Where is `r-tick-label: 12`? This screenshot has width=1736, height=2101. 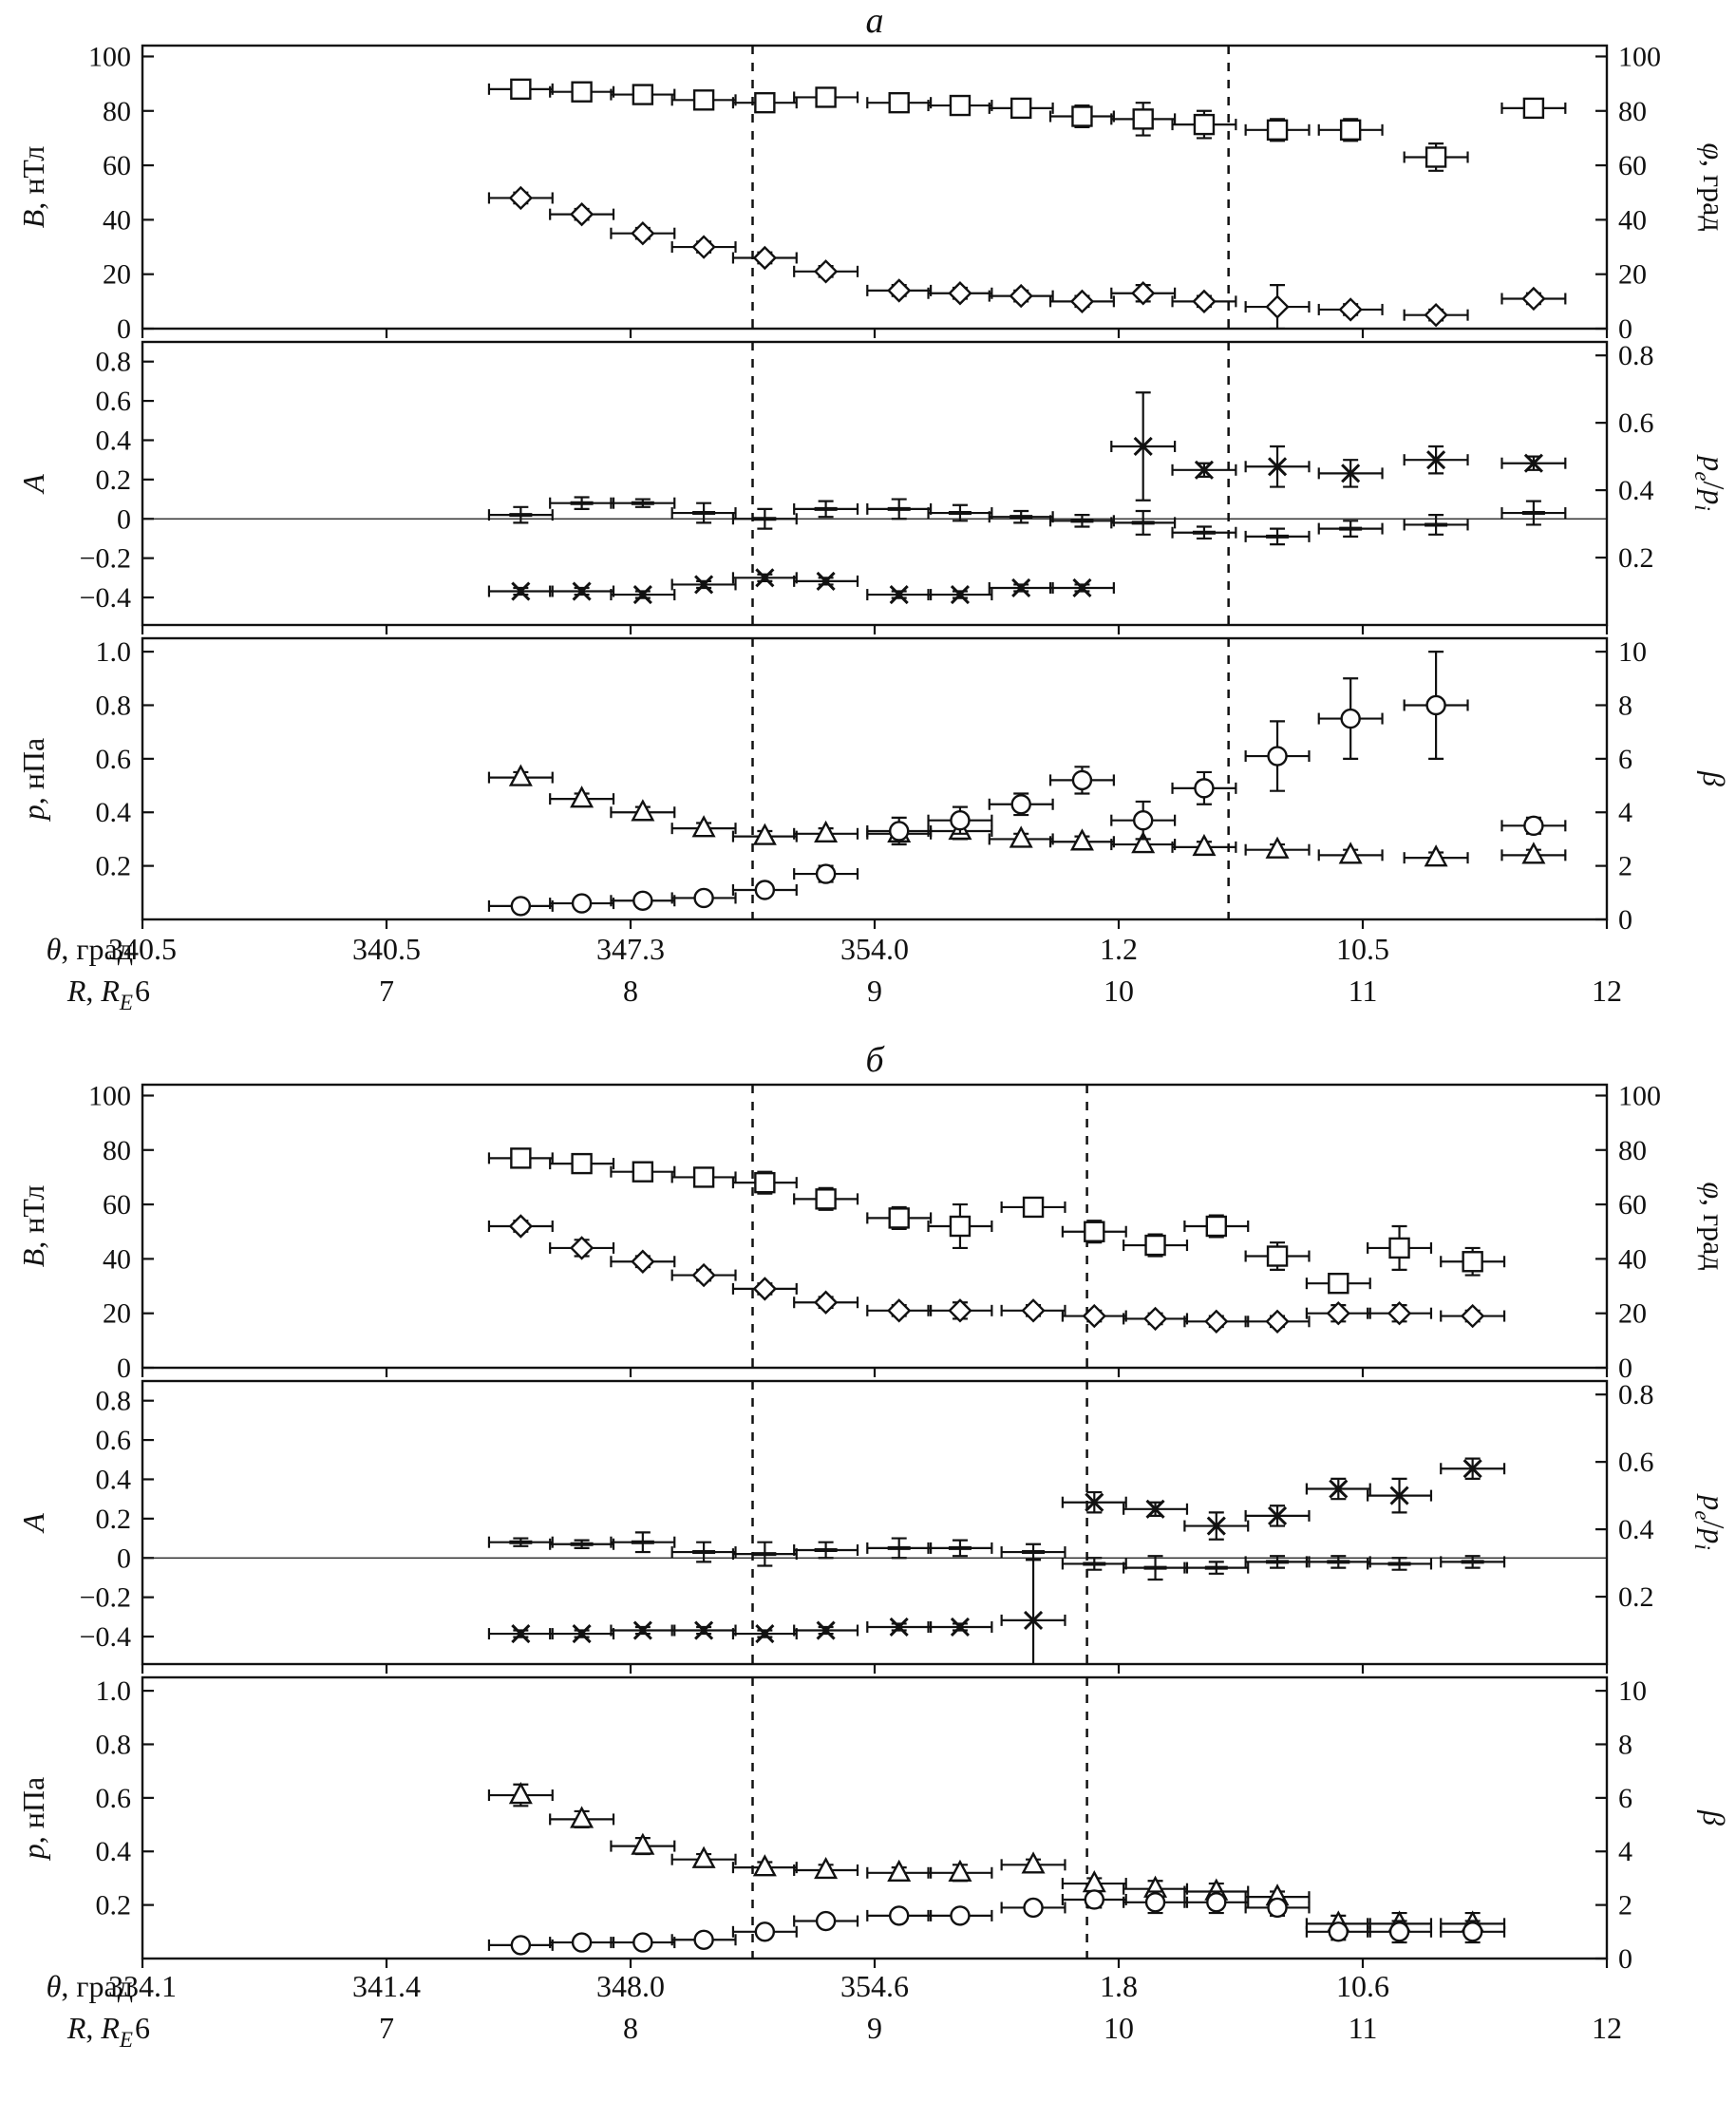 r-tick-label: 12 is located at coordinates (1607, 2028).